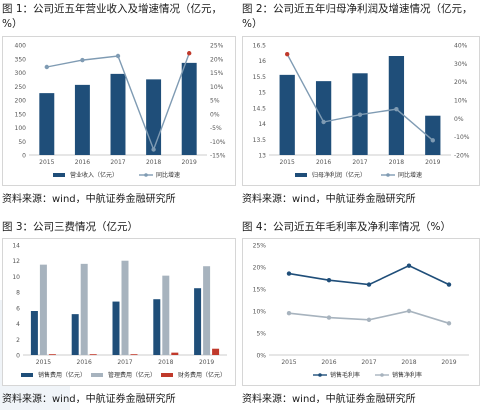  What do you see at coordinates (157, 327) in the screenshot?
I see `bar-0-2018` at bounding box center [157, 327].